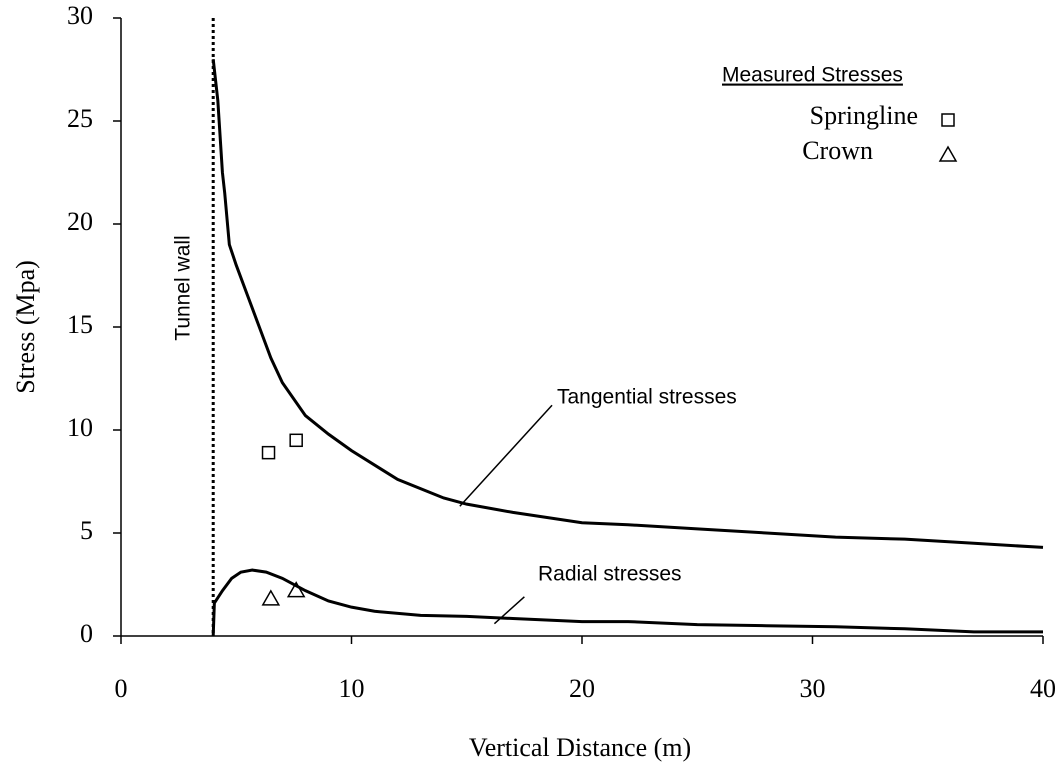  I want to click on y-axis-title: Stress (Mpa), so click(25, 327).